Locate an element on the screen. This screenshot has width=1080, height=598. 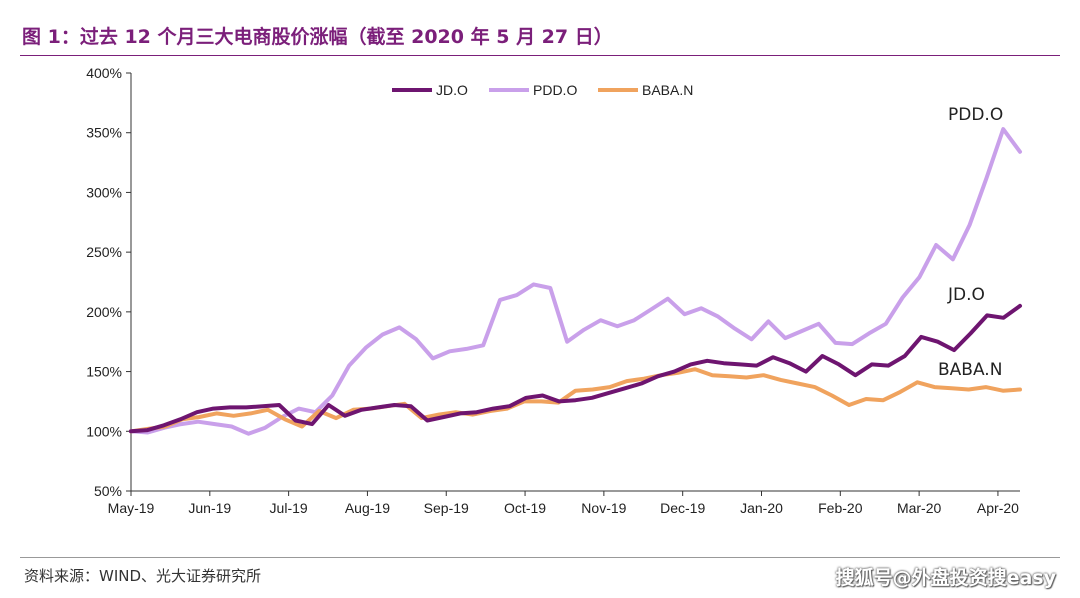
x-tick-label: Sep-19 is located at coordinates (446, 508).